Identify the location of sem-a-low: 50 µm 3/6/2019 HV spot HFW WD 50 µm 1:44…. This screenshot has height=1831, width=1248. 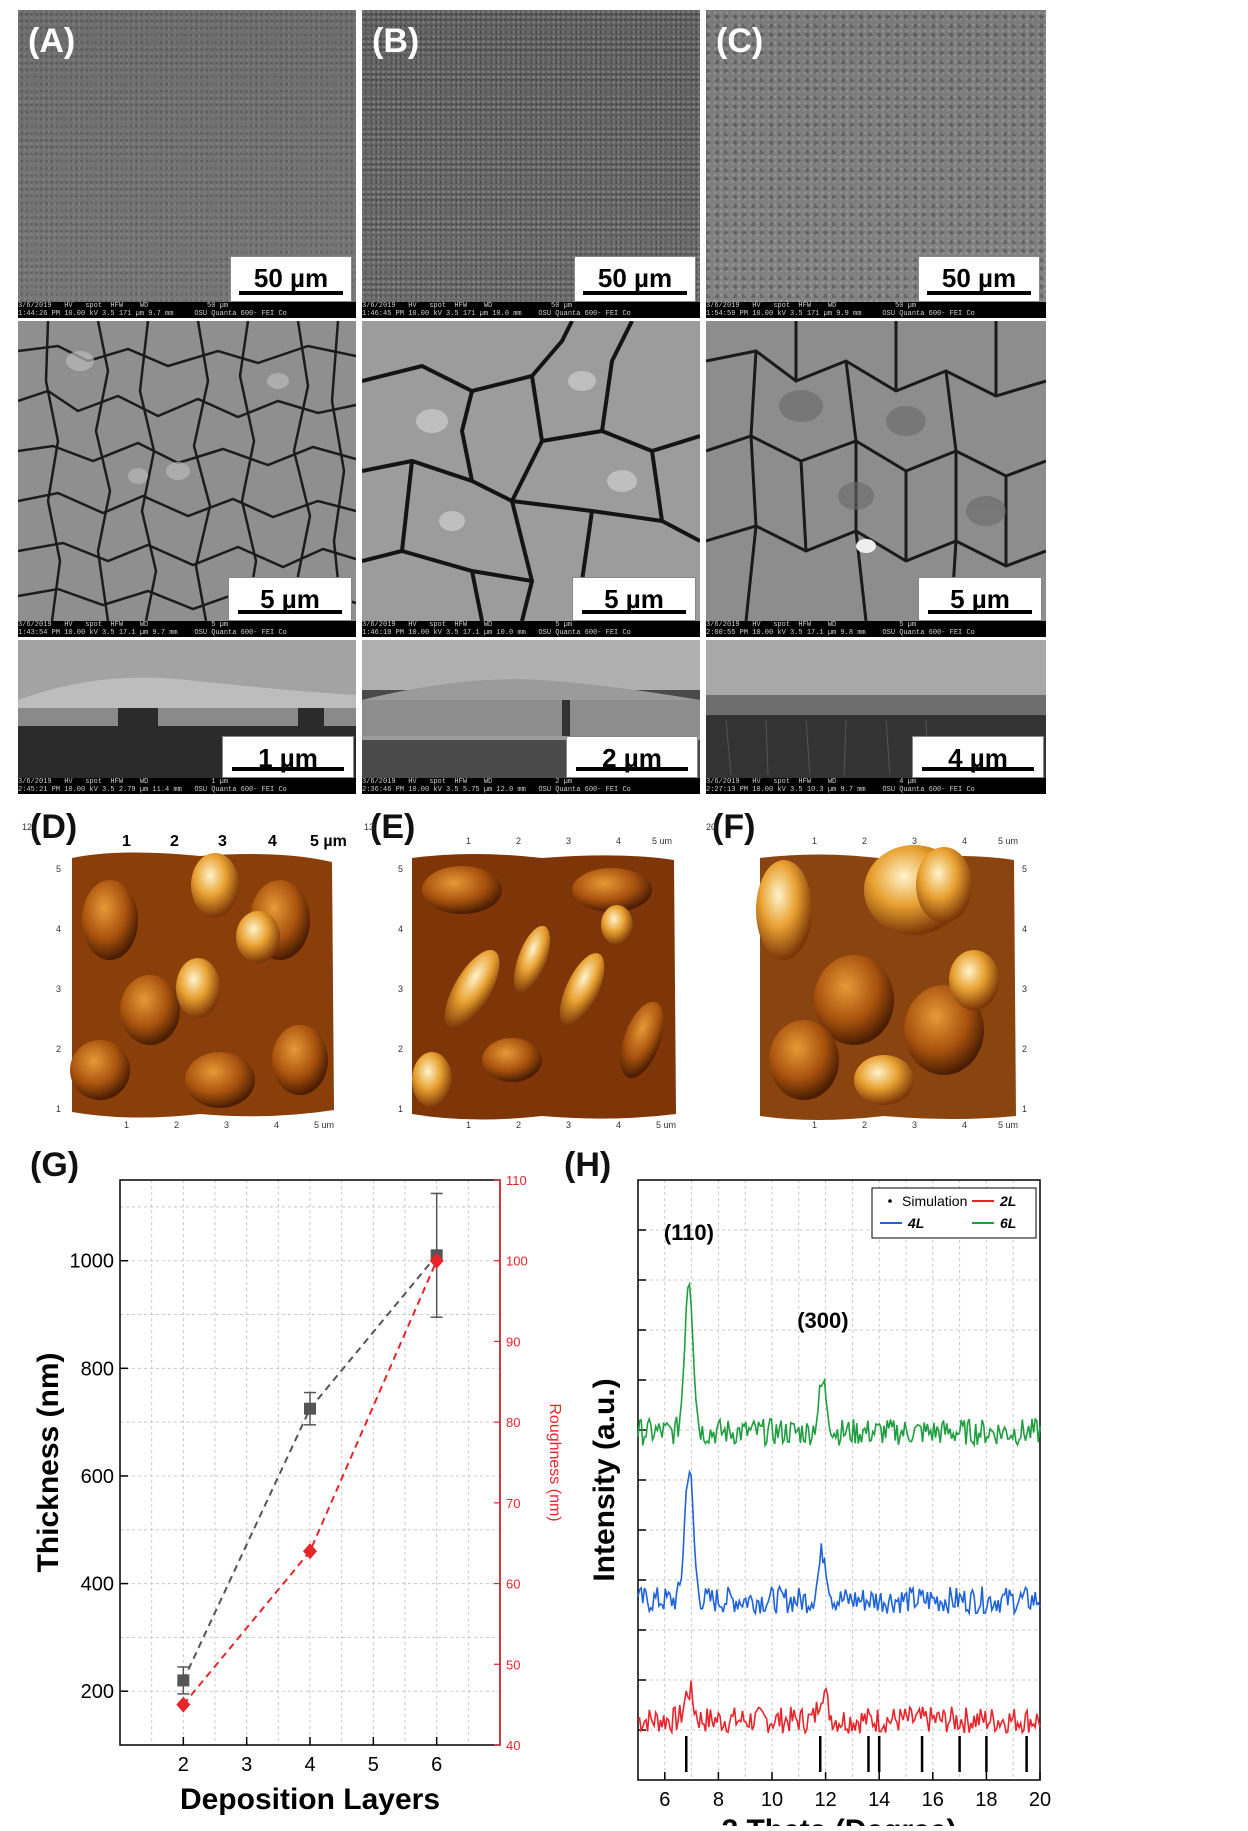
(187, 164).